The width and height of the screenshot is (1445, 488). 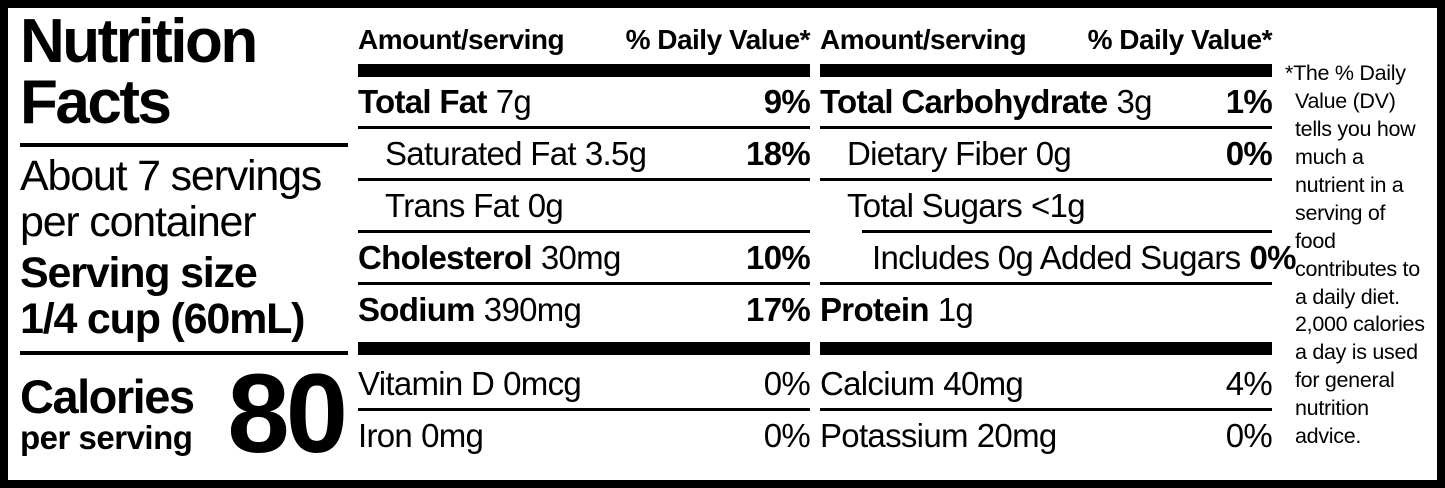 I want to click on nutrient-dv: 18%, so click(x=778, y=153).